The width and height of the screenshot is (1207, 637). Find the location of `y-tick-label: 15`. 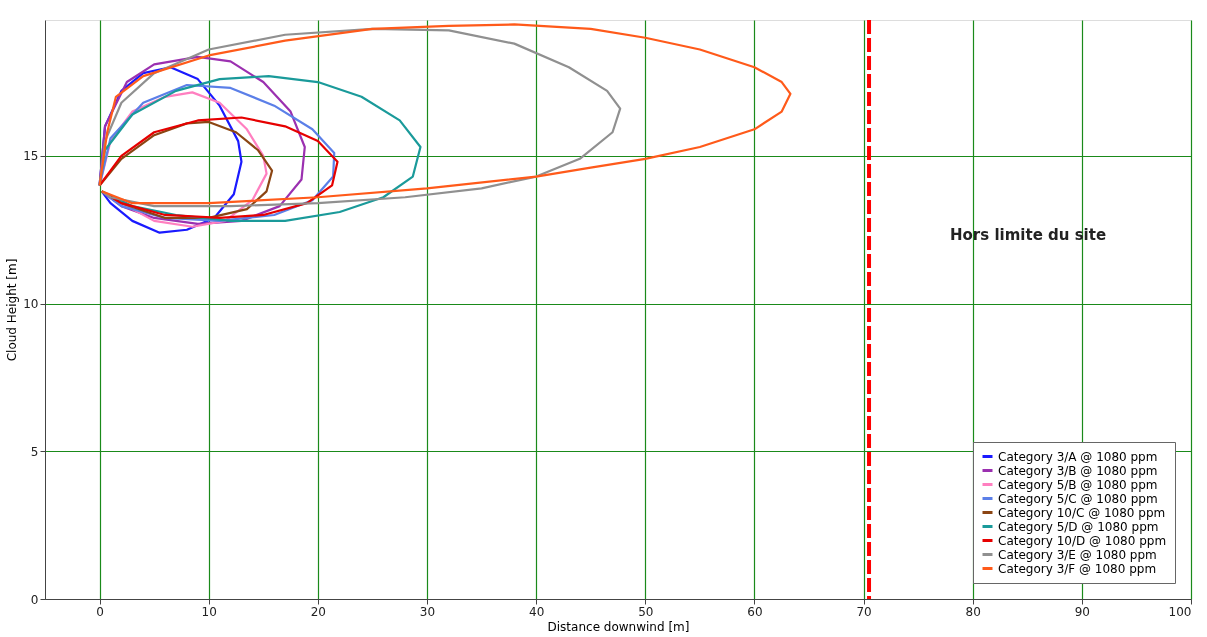

y-tick-label: 15 is located at coordinates (31, 156).